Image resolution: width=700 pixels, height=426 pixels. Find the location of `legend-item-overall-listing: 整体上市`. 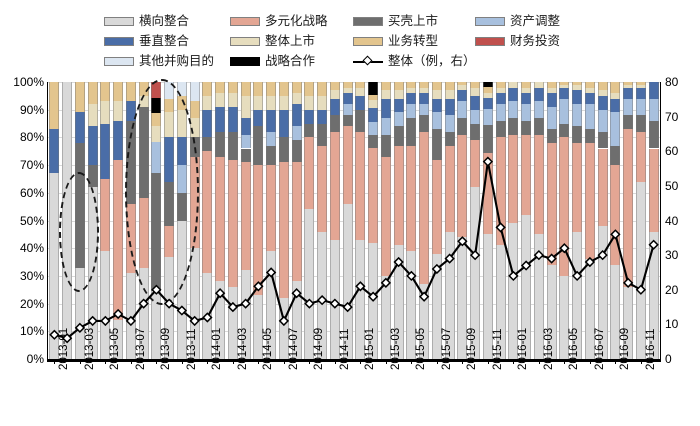

legend-item-overall-listing: 整体上市 is located at coordinates (272, 41).